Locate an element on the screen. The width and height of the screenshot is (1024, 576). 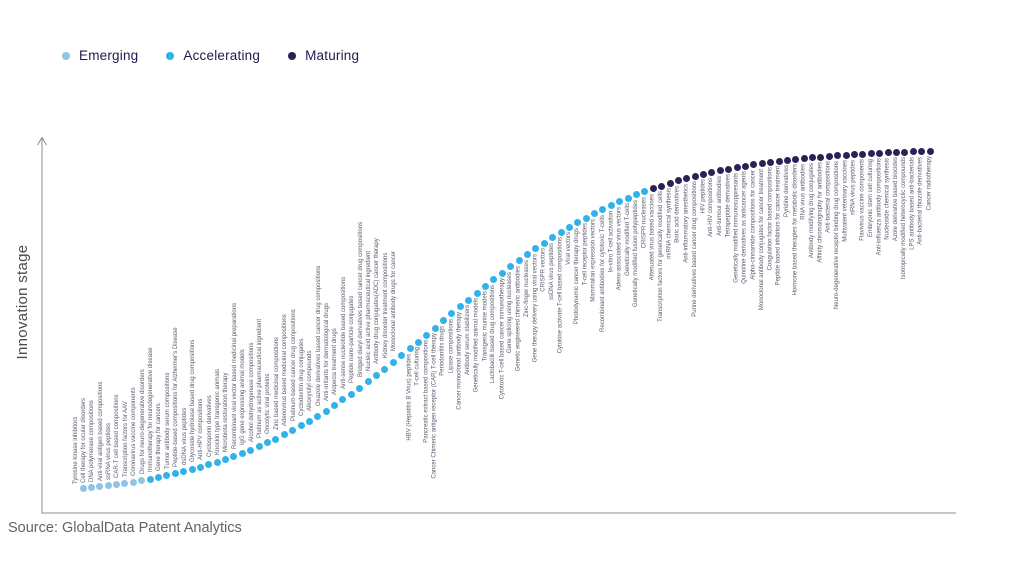
data-point-label: T-cell receptor peptides is located at coordinates (585, 254).